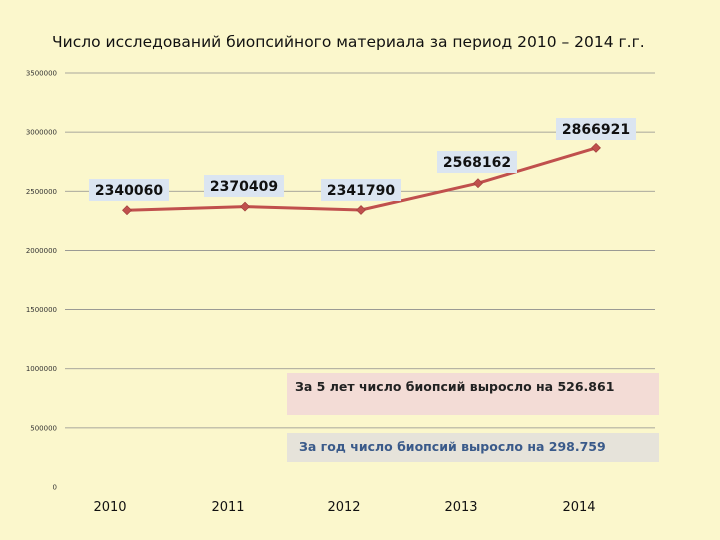 Image resolution: width=720 pixels, height=540 pixels. Describe the element at coordinates (41, 369) in the screenshot. I see `y-tick-label: 1000000` at that location.